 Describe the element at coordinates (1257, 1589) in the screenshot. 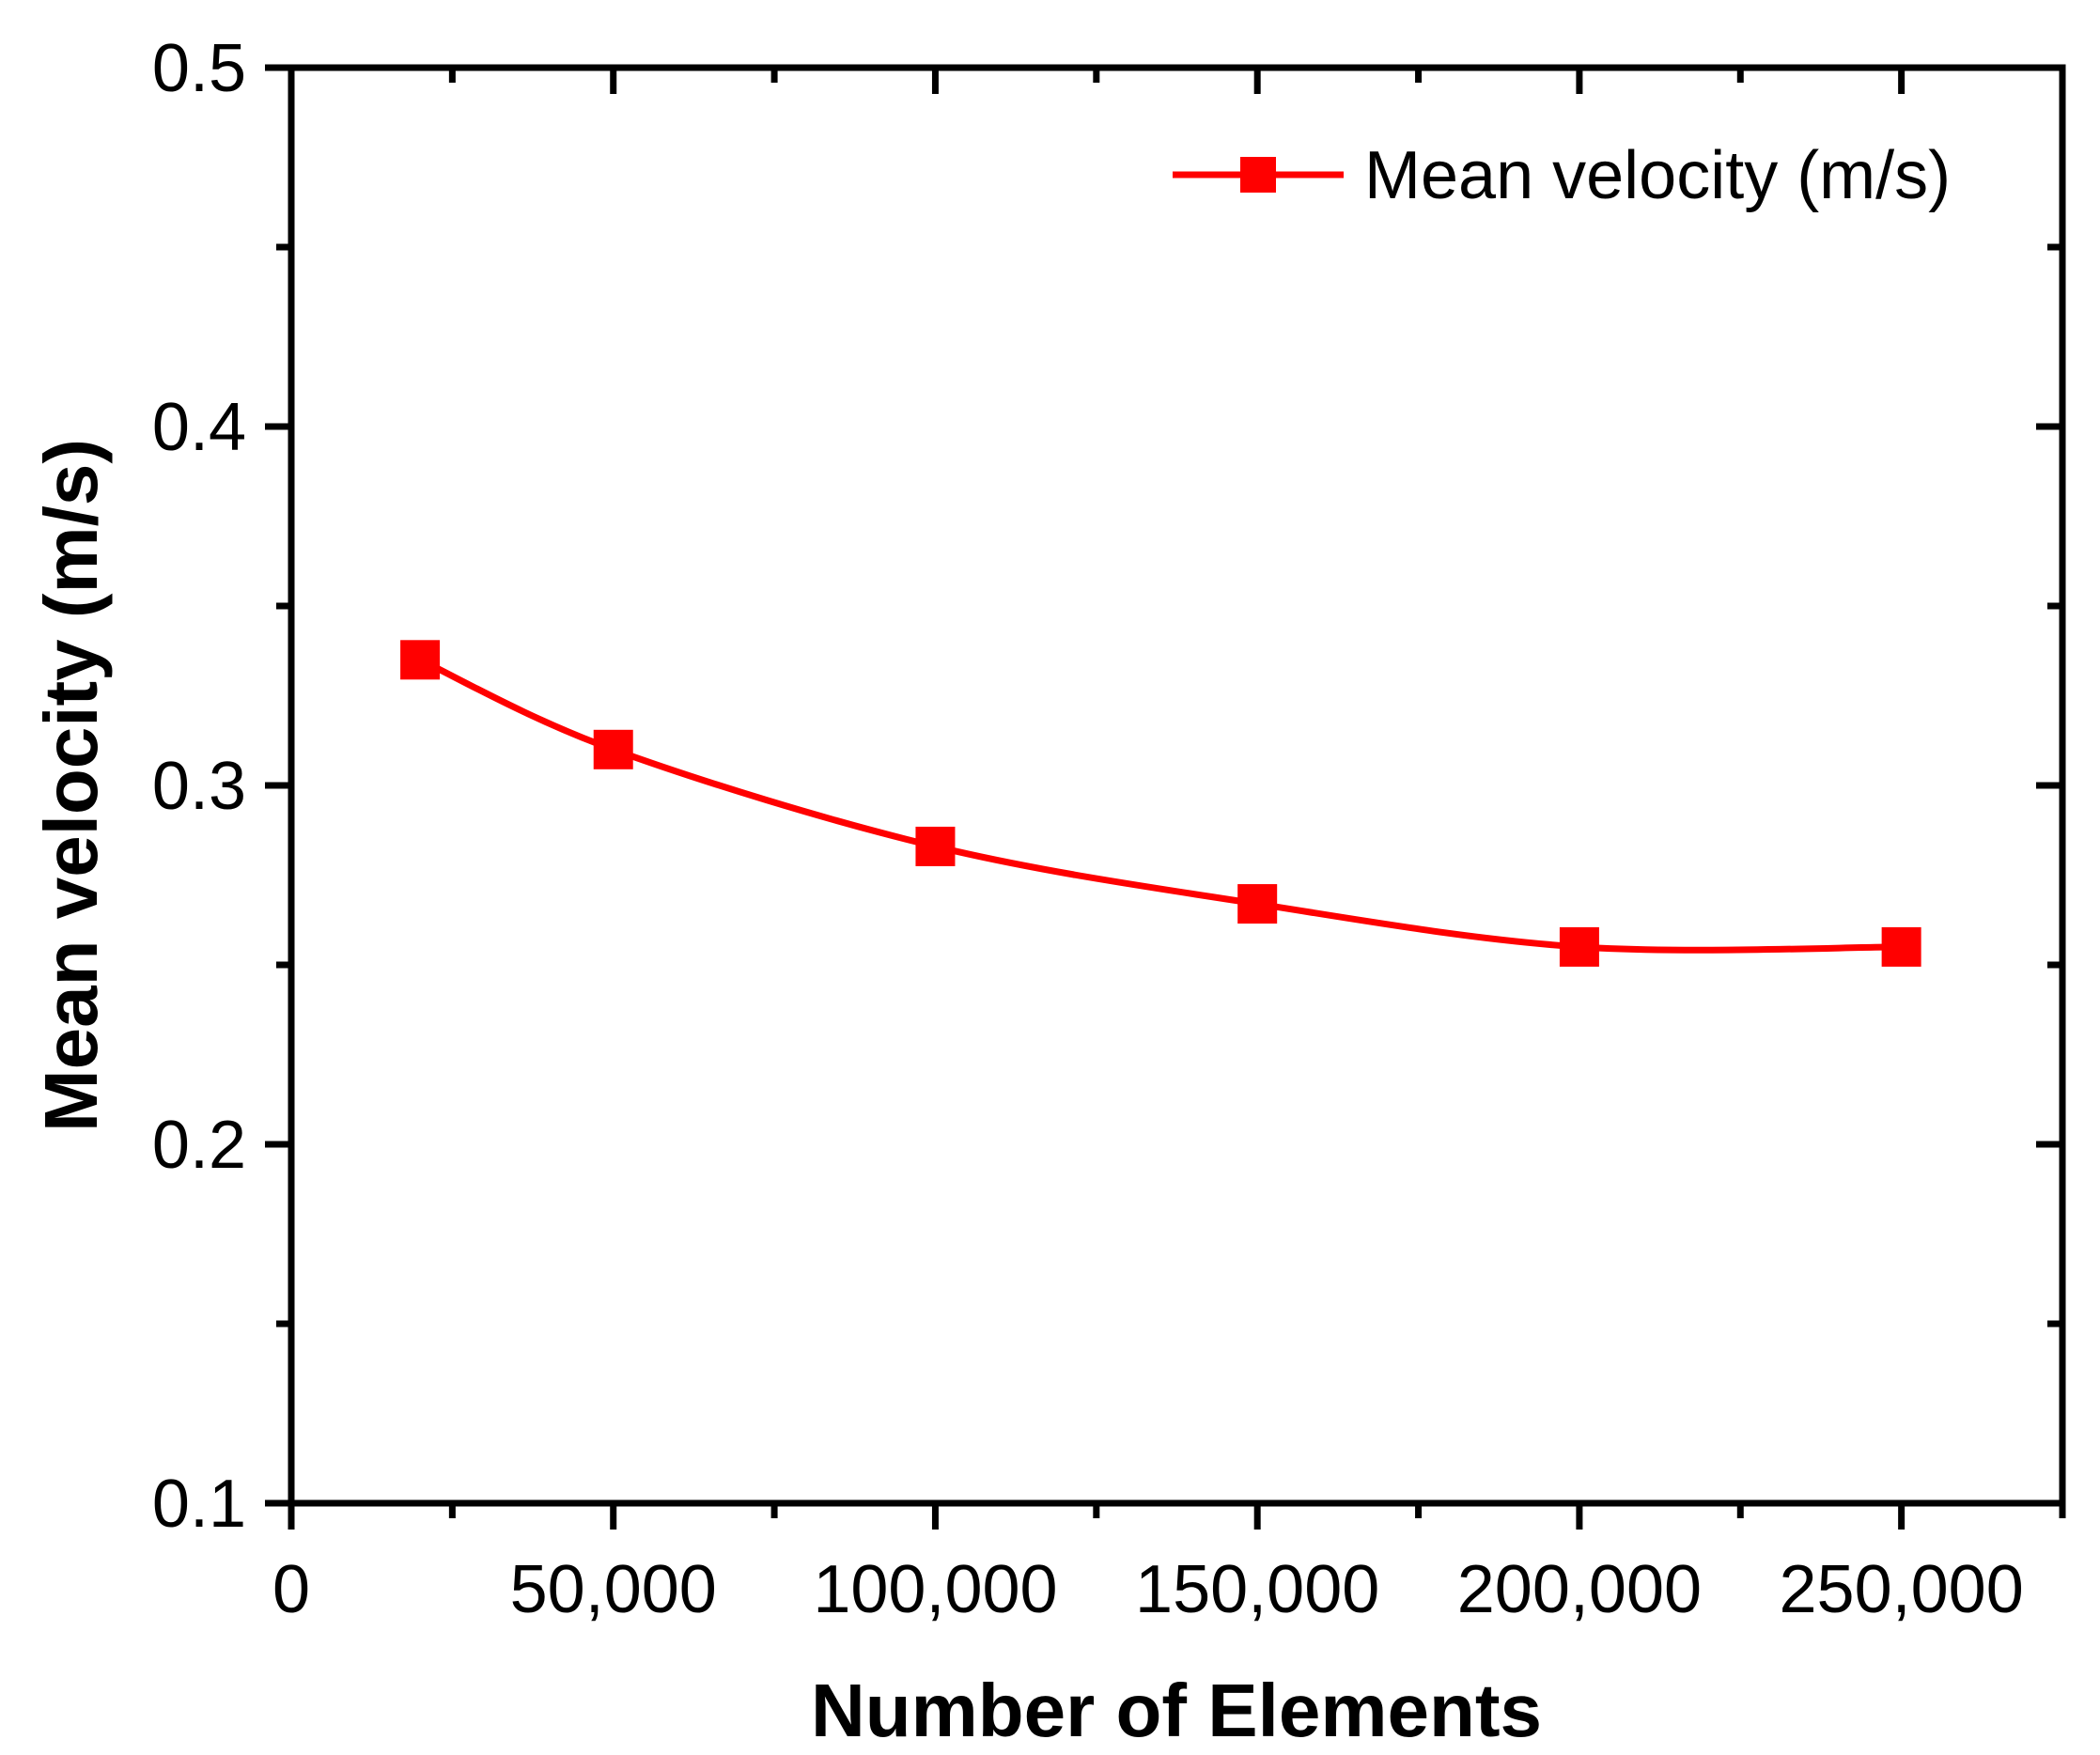

I see `x-tick-label: 150,000` at that location.